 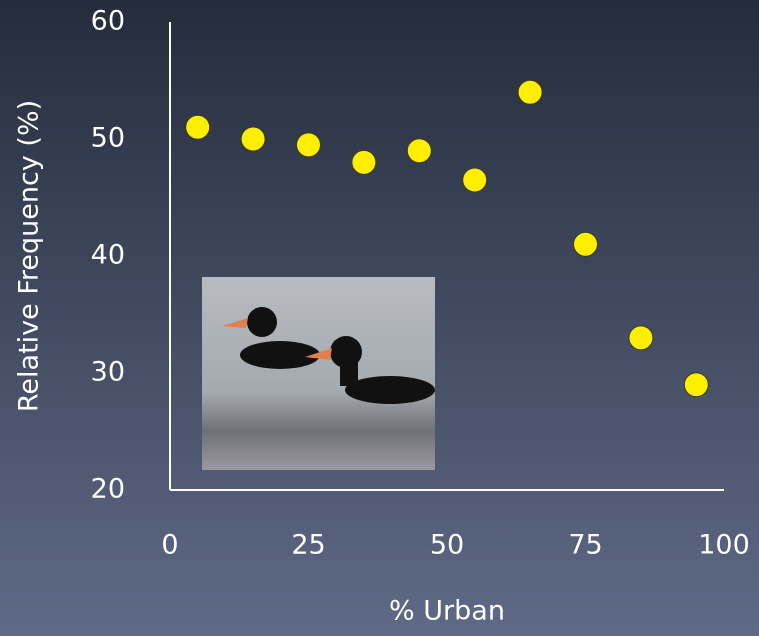 What do you see at coordinates (169, 545) in the screenshot?
I see `x-tick-label: 0` at bounding box center [169, 545].